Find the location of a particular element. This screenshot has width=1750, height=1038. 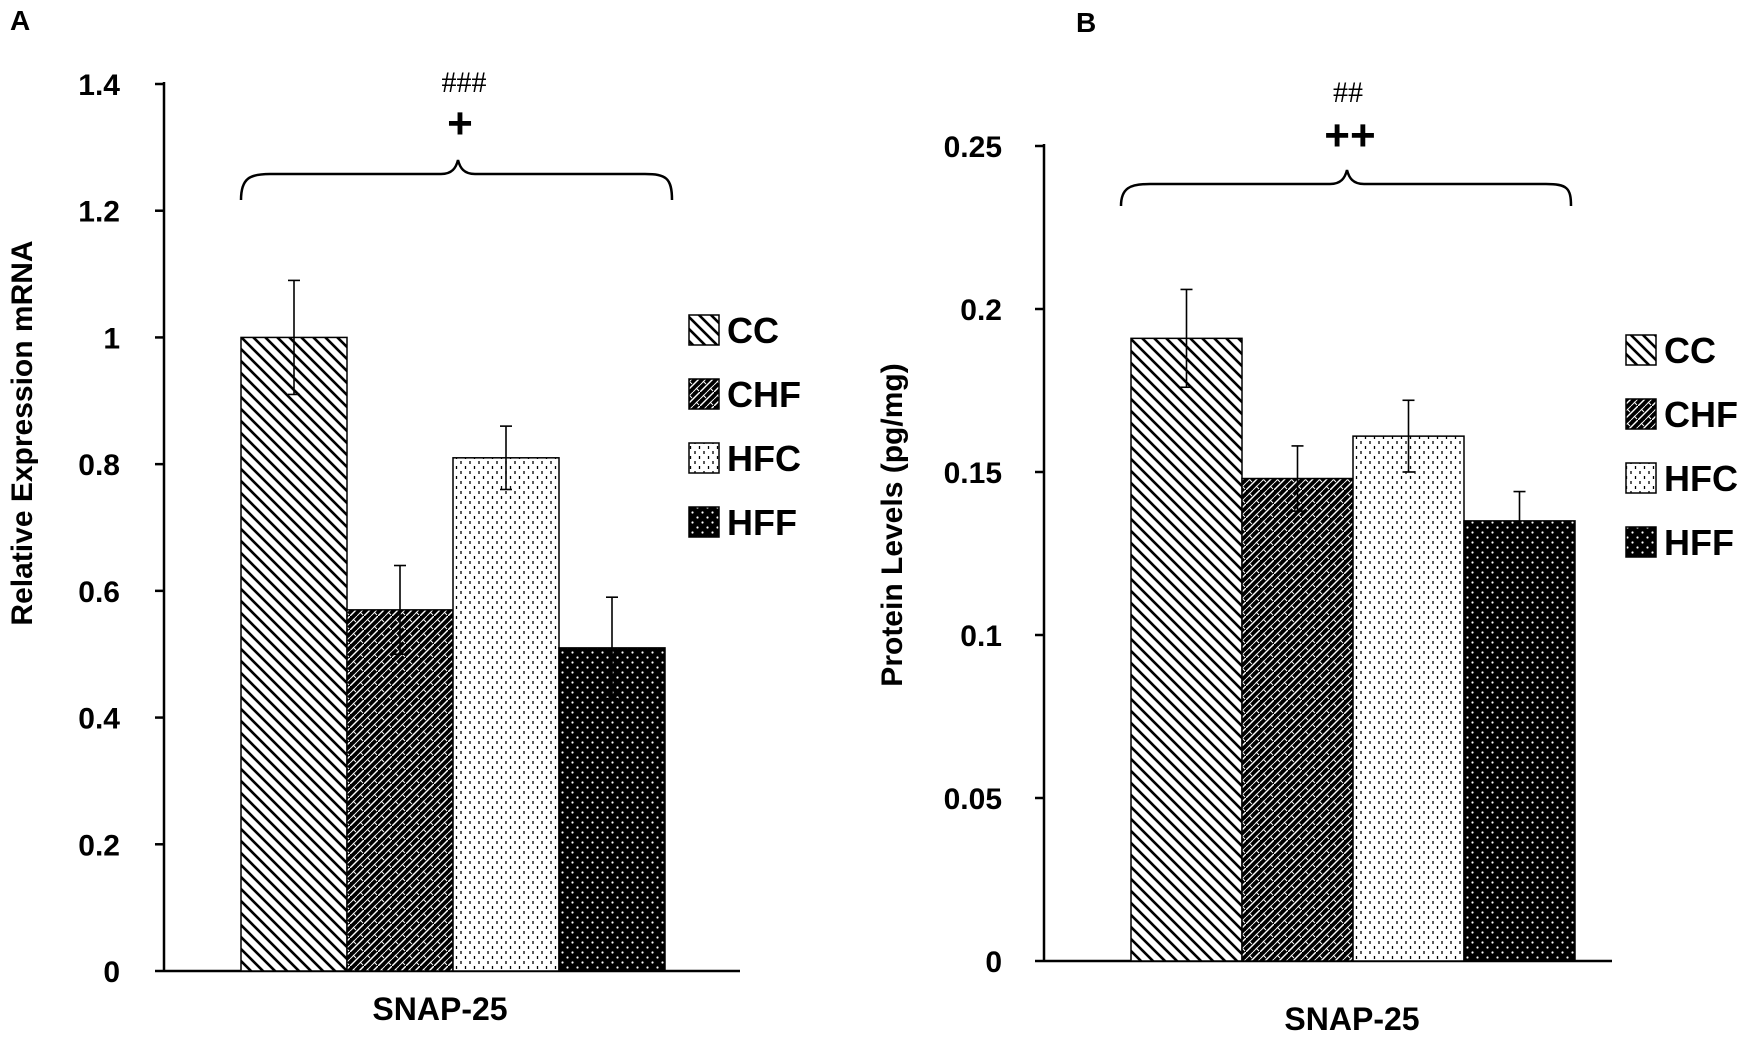

significance-plus-a: + is located at coordinates (460, 123).